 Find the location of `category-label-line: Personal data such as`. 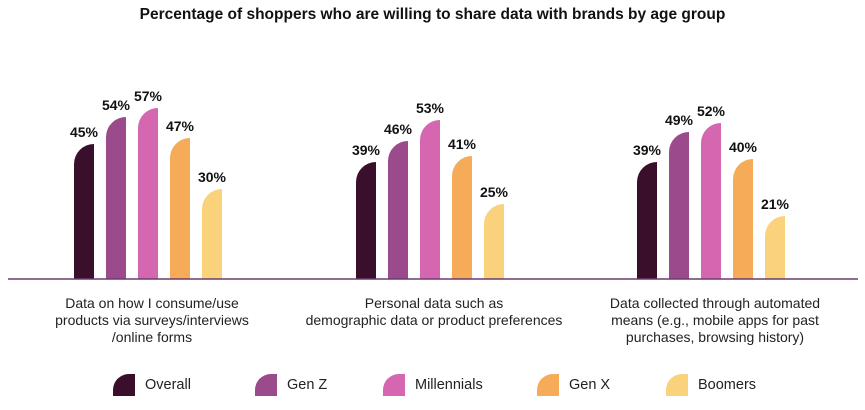

category-label-line: Personal data such as is located at coordinates (434, 303).